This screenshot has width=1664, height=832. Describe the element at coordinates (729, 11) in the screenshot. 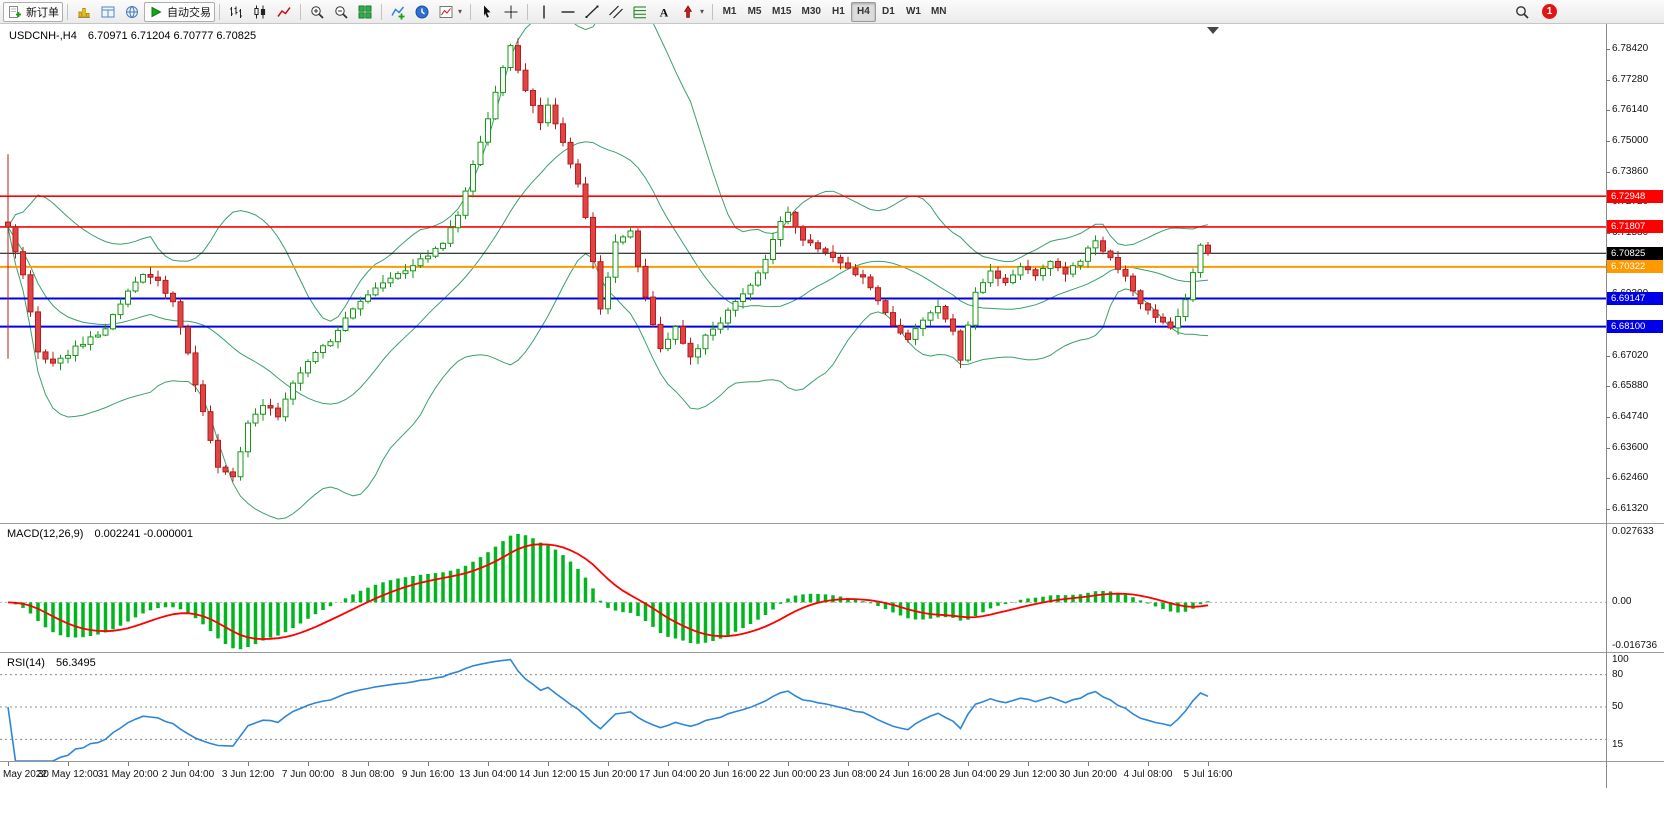

I see `timeframe-m1: M1` at that location.